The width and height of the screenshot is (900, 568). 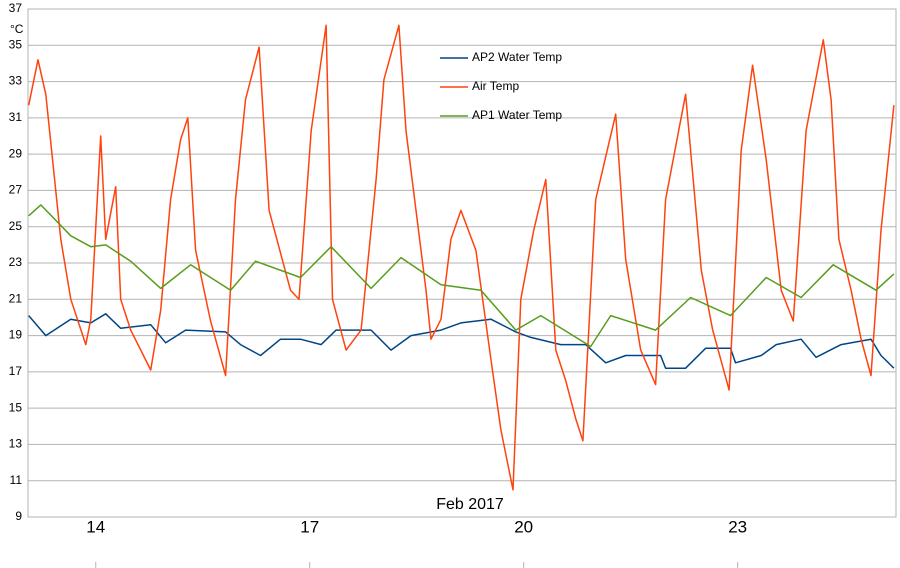 I want to click on y-tick-label: 23, so click(x=16, y=262).